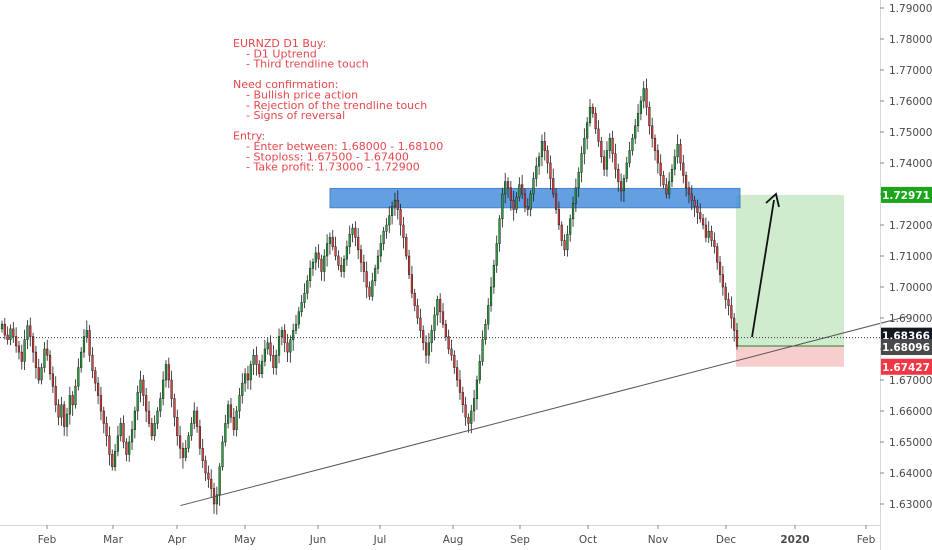 This screenshot has width=932, height=550. Describe the element at coordinates (910, 505) in the screenshot. I see `y-tick-label: 1.63000` at that location.